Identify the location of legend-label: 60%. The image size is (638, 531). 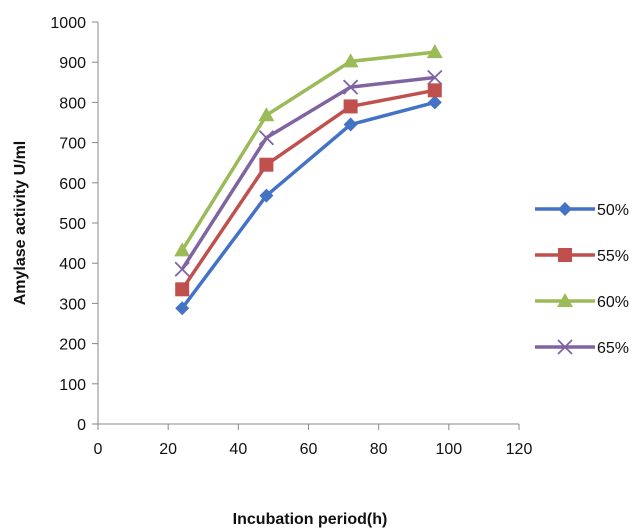
(613, 302).